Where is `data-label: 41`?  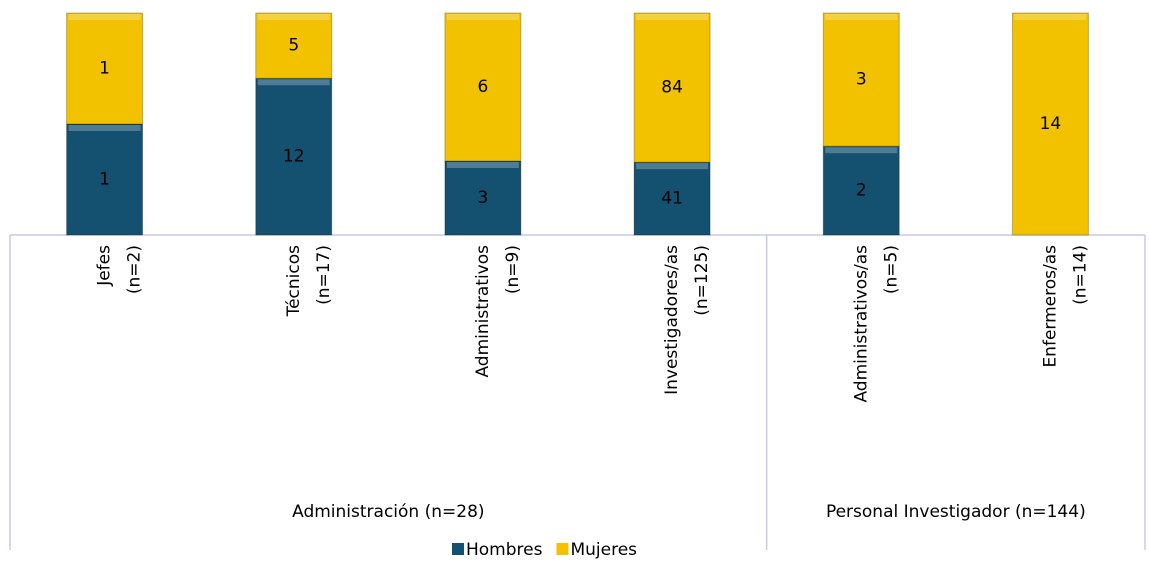 data-label: 41 is located at coordinates (672, 199).